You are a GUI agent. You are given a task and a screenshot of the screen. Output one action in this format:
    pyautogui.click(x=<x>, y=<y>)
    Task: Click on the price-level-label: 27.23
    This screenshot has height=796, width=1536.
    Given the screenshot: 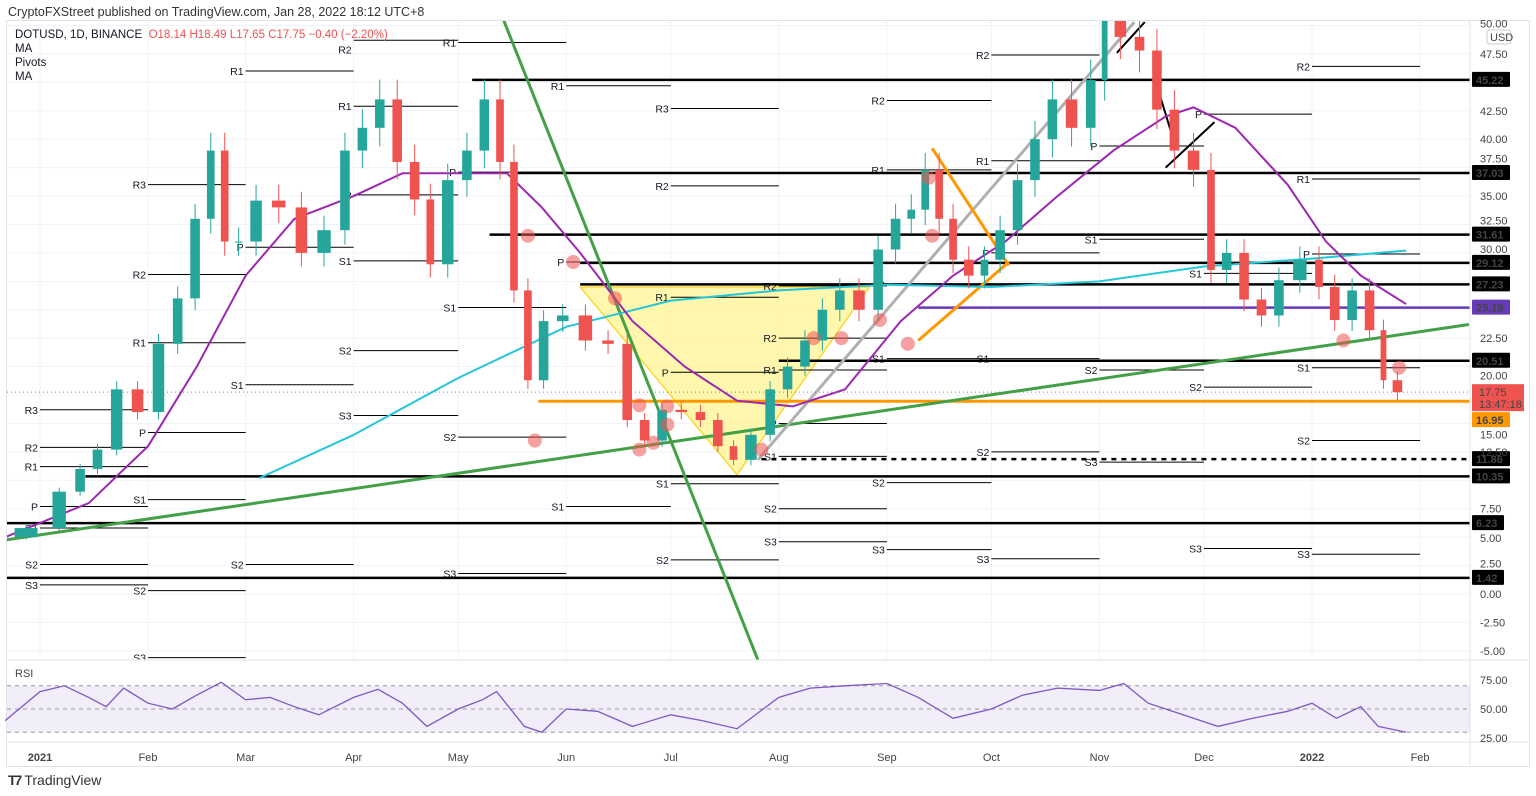 What is the action you would take?
    pyautogui.click(x=1490, y=285)
    